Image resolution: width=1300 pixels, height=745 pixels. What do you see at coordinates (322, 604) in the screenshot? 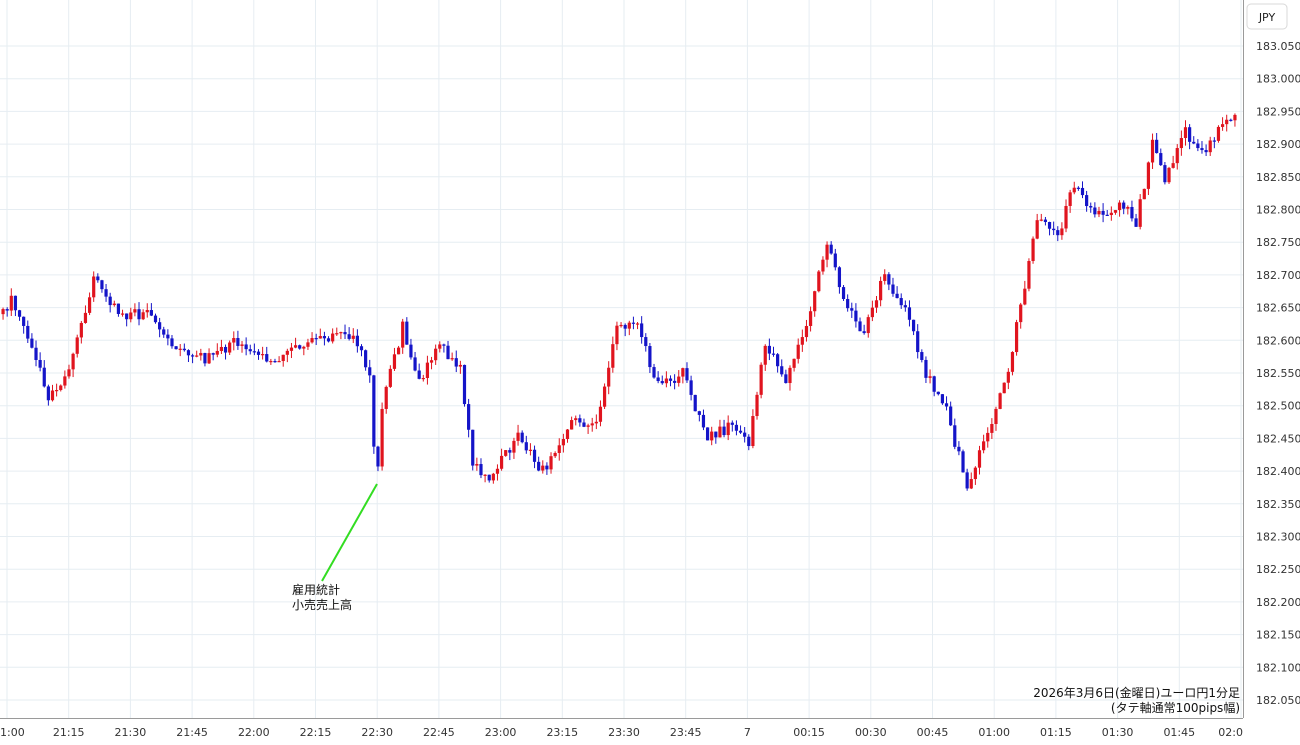
I see `annotation-line-2: 小売売上高` at bounding box center [322, 604].